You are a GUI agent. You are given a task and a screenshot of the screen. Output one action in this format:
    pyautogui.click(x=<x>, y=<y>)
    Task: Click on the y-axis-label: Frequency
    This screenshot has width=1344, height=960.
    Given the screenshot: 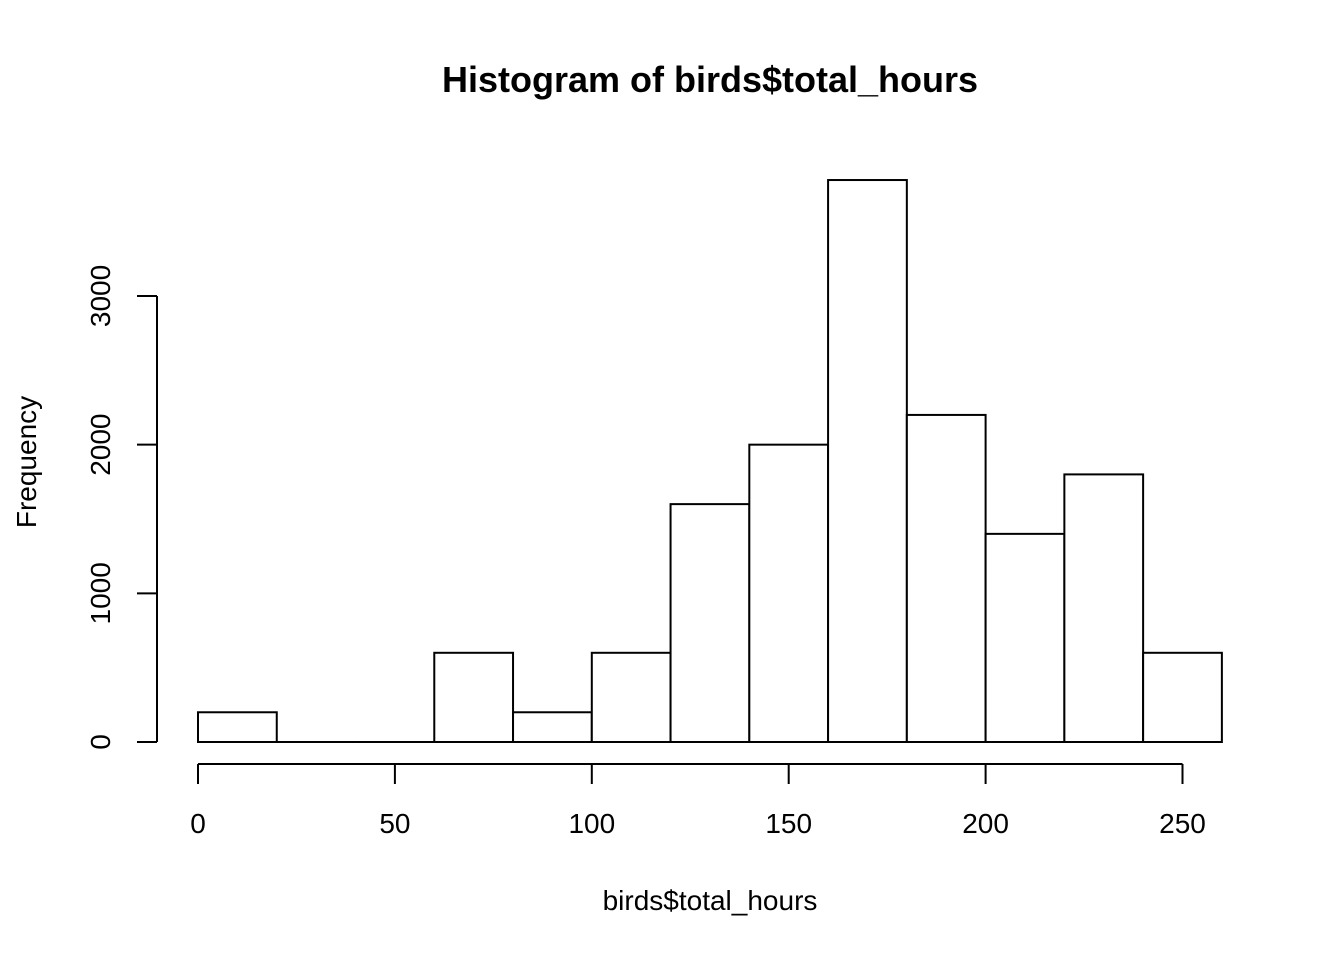 What is the action you would take?
    pyautogui.click(x=26, y=462)
    